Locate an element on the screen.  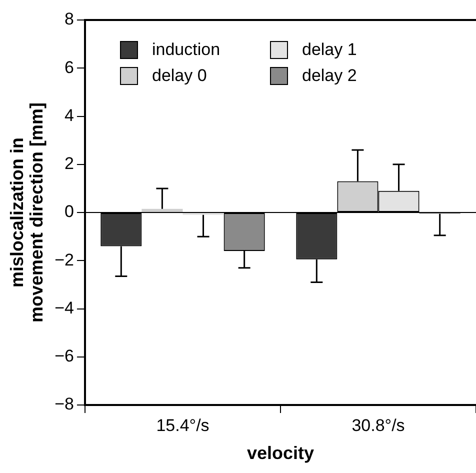
y-tick-label: 8 is located at coordinates (69, 19).